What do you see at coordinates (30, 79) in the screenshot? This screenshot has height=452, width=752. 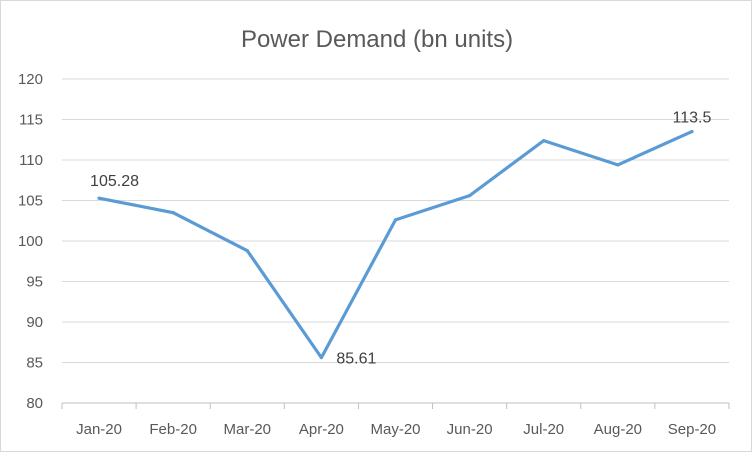 I see `y-tick-label: 120` at bounding box center [30, 79].